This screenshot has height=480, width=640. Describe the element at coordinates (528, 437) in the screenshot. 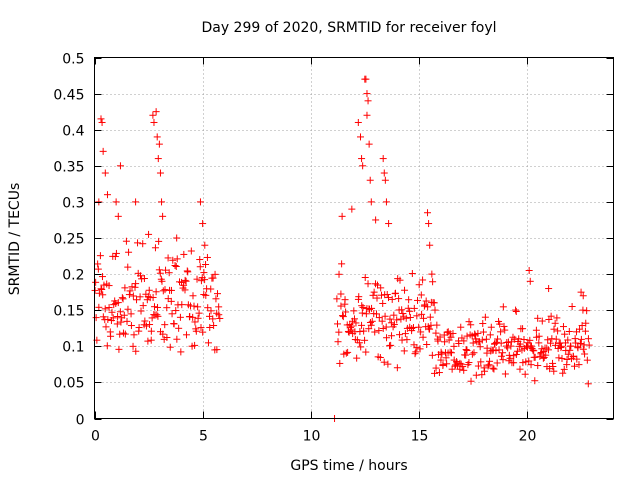

I see `x-tick-label: 20` at that location.